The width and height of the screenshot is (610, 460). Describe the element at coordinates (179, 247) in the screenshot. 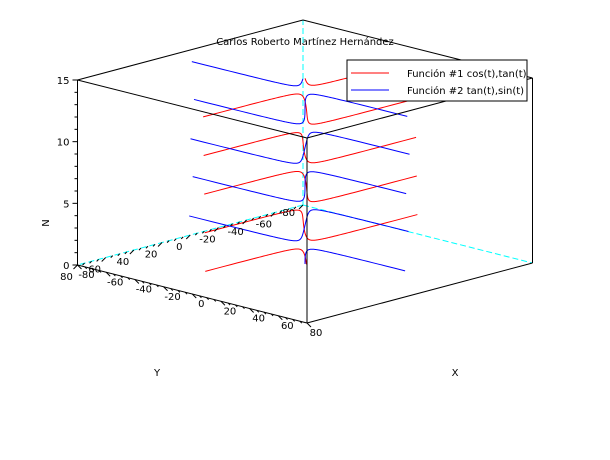

I see `y-tick-label: 0` at that location.